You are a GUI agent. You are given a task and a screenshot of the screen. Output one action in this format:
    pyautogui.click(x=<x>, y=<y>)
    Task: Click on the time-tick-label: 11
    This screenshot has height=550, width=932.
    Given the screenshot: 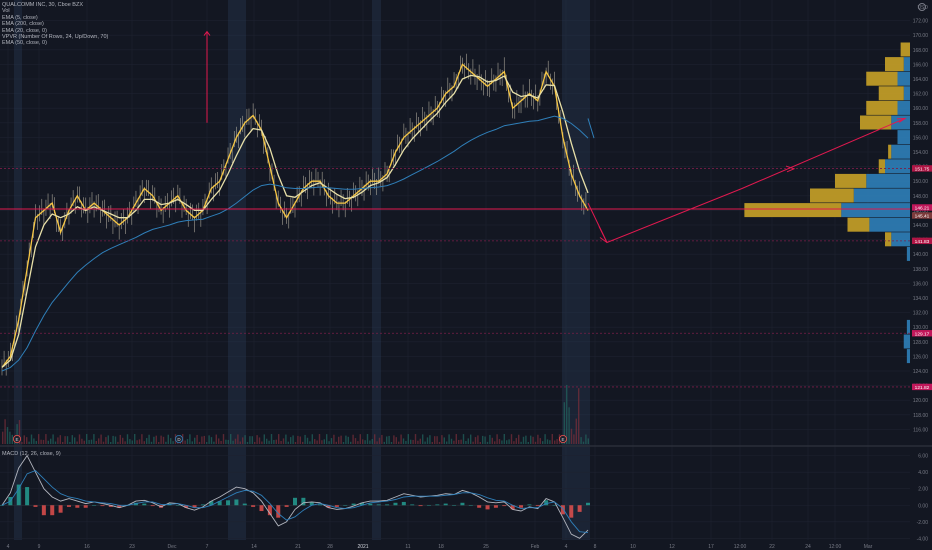 What is the action you would take?
    pyautogui.click(x=407, y=547)
    